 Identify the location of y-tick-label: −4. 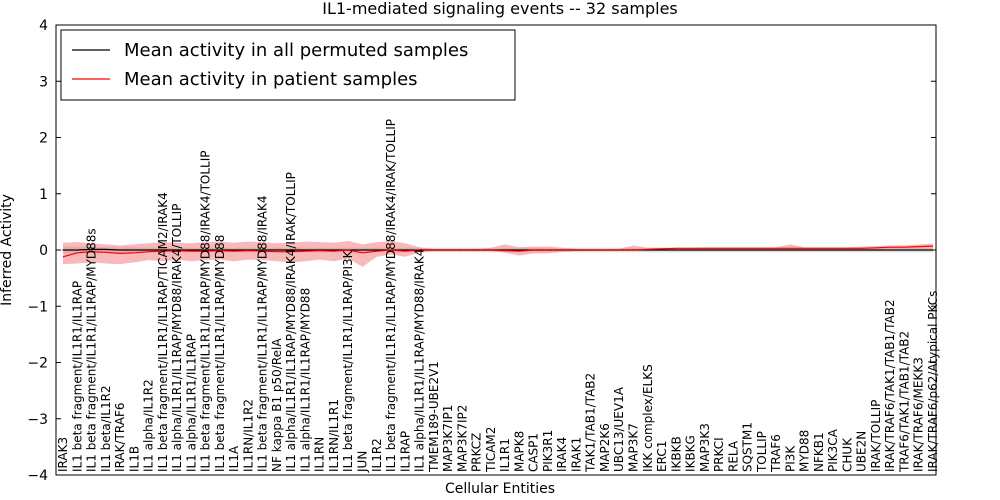
(37, 476).